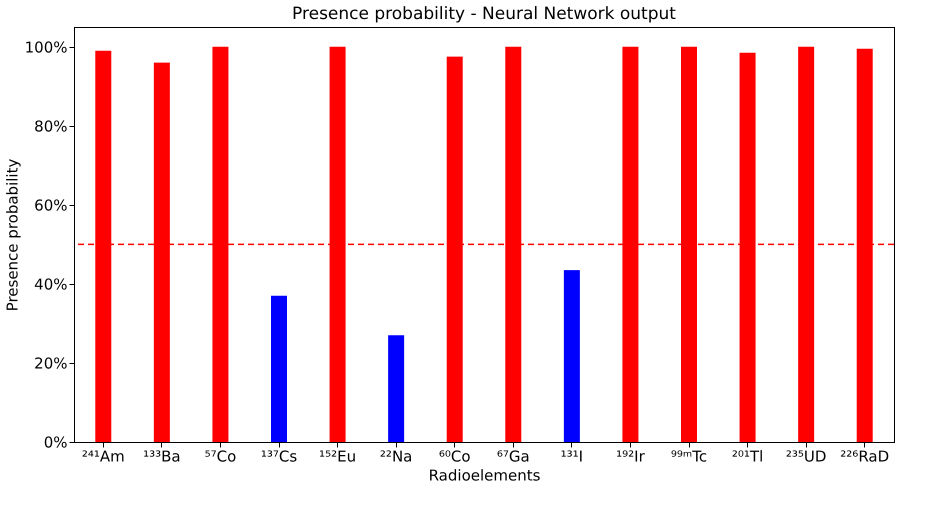 The height and width of the screenshot is (514, 943). Describe the element at coordinates (689, 457) in the screenshot. I see `x-tick-label: ⁹⁹ᵐTc` at that location.